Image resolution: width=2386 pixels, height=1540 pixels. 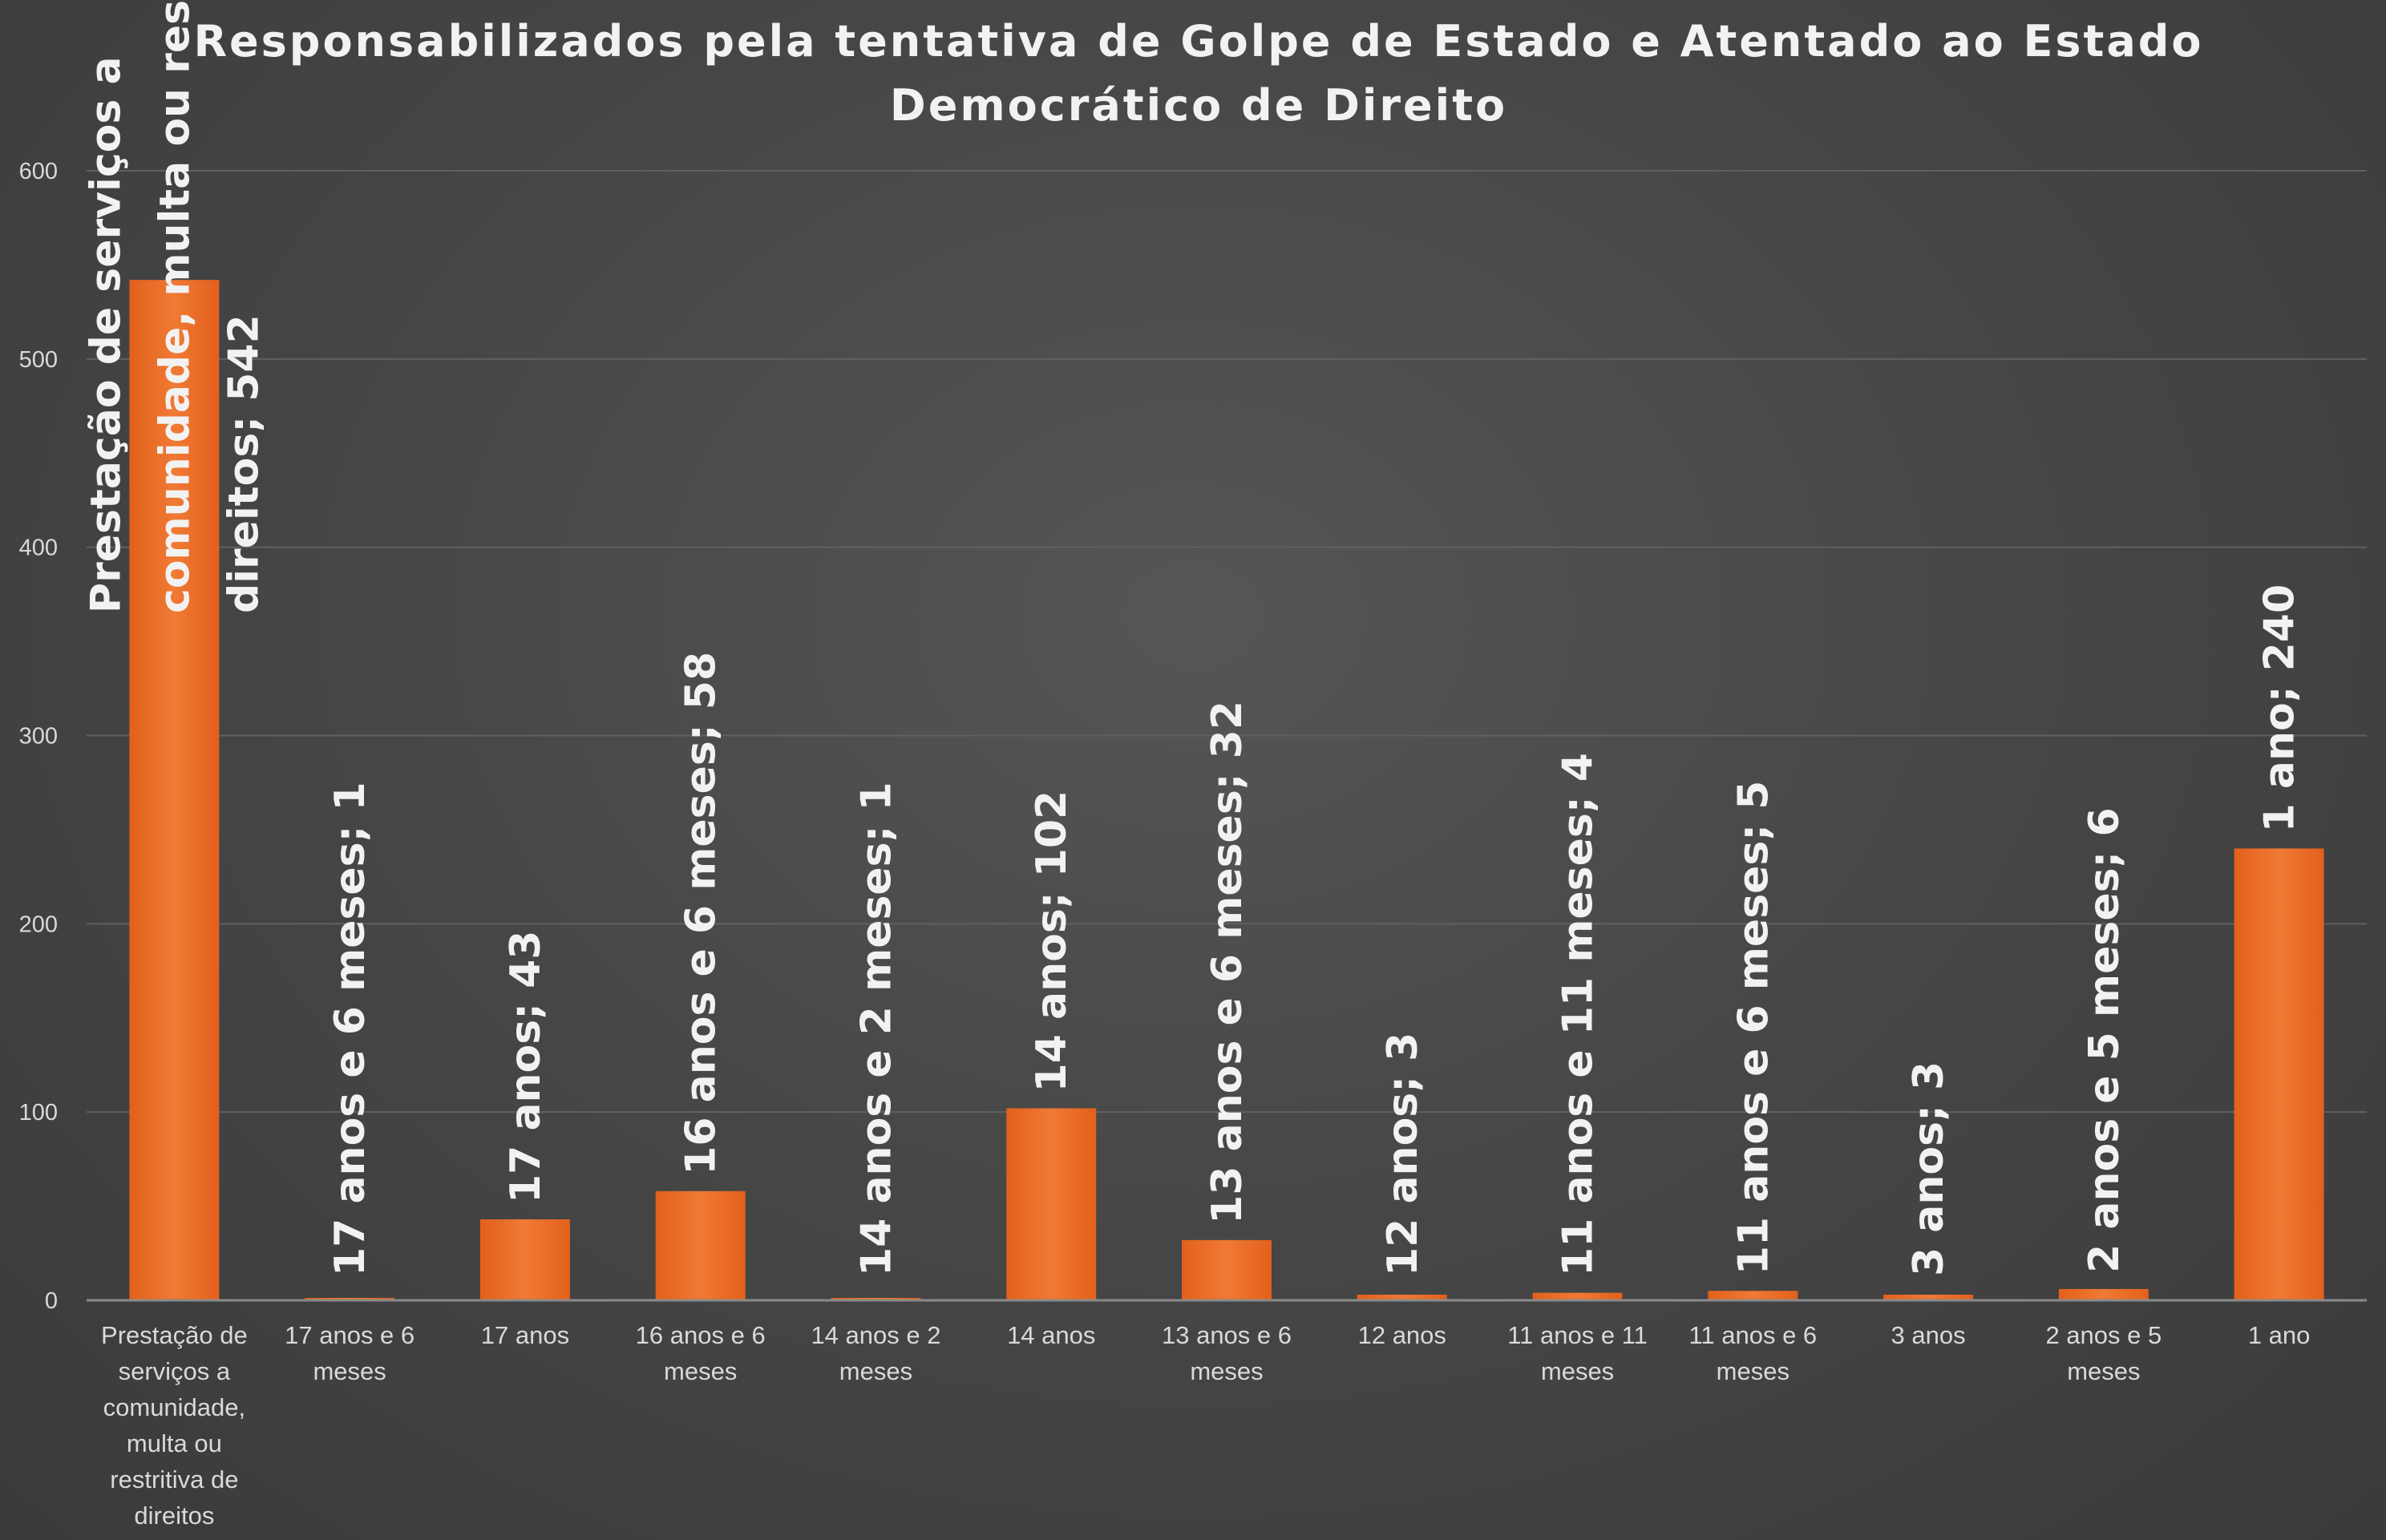 I want to click on data-label: Prestação de serviços a, so click(x=106, y=335).